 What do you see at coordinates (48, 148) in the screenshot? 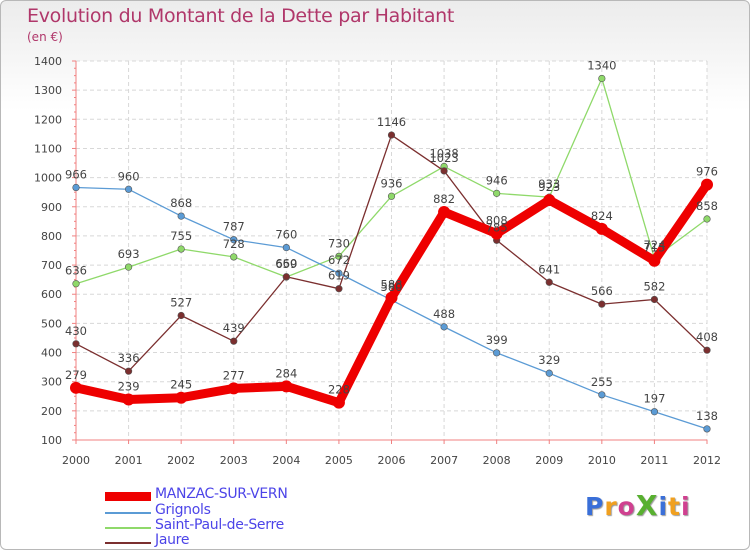
I see `y-tick-label: 1100` at bounding box center [48, 148].